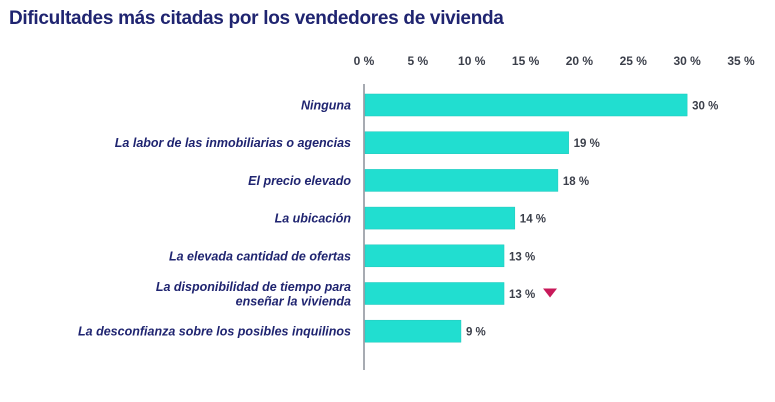 The width and height of the screenshot is (775, 402). I want to click on category-label: La labor de las inmobiliarias o agencias, so click(233, 143).